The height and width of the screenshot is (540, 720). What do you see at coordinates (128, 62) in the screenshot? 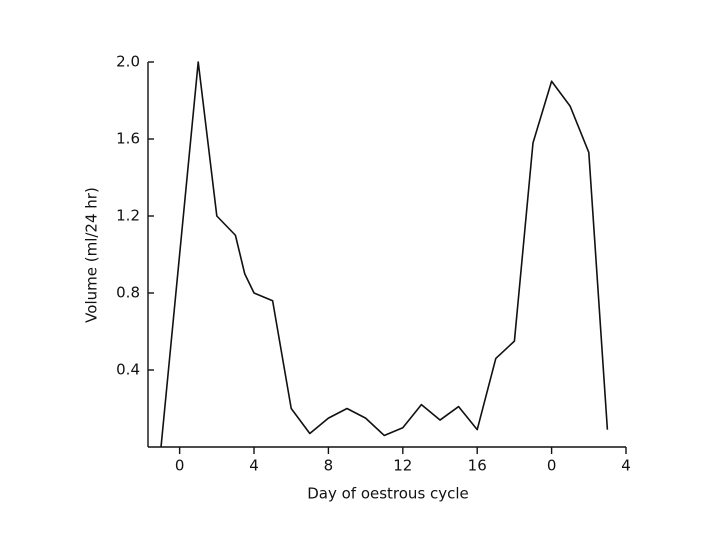
I see `y-tick-label: 2.0` at bounding box center [128, 62].